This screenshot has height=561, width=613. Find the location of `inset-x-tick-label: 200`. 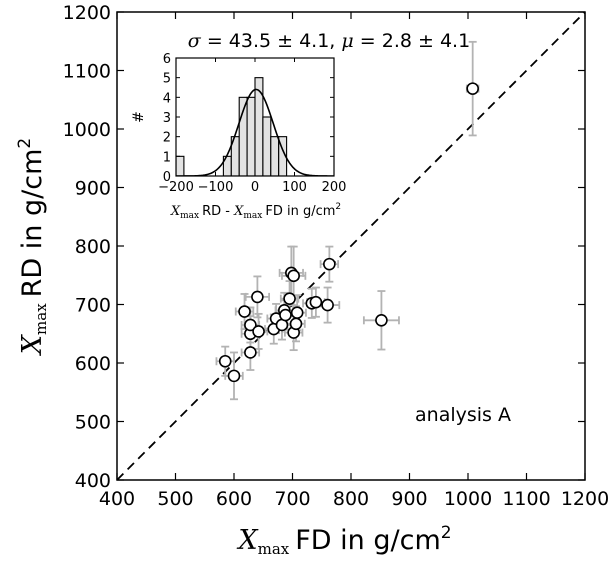

inset-x-tick-label: 200 is located at coordinates (334, 187).